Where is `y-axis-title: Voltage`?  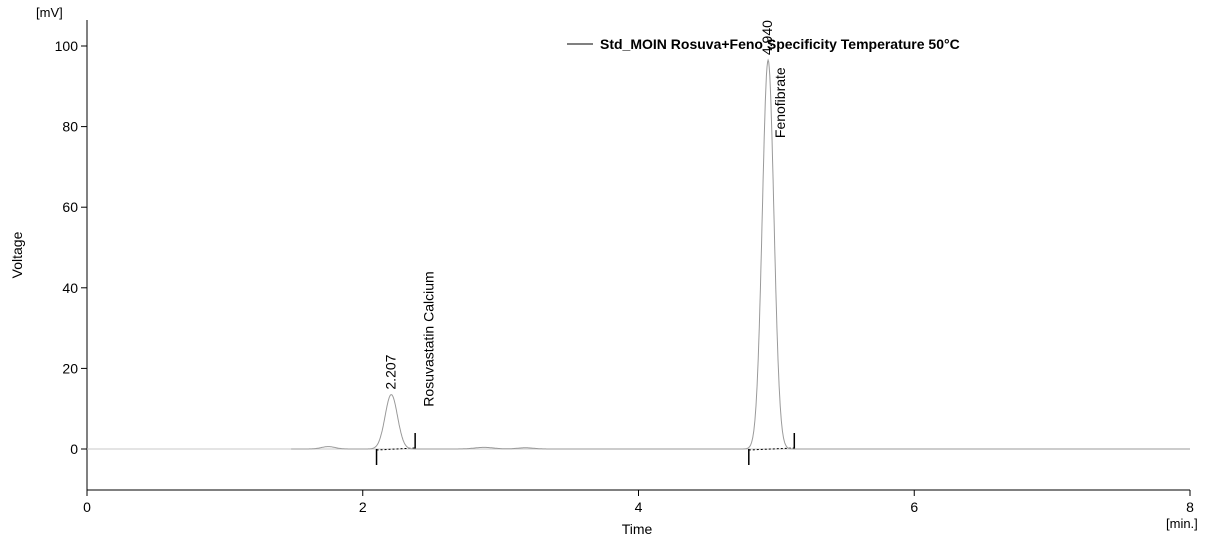
y-axis-title: Voltage is located at coordinates (17, 254).